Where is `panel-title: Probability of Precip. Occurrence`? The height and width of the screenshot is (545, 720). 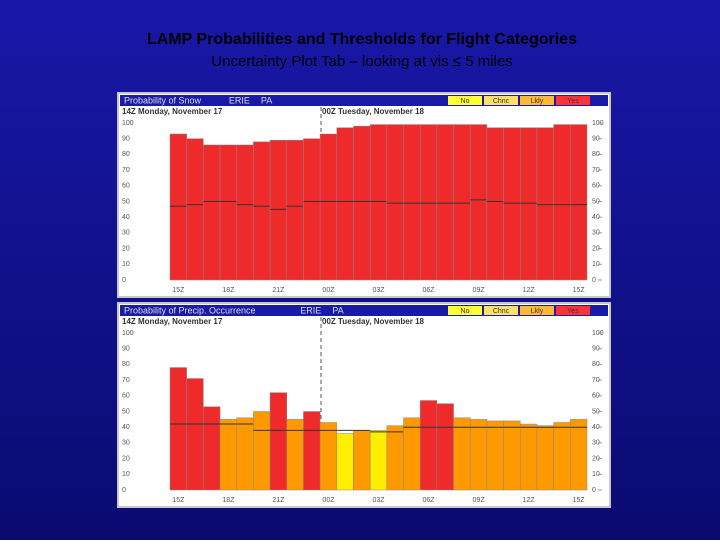 panel-title: Probability of Precip. Occurrence is located at coordinates (190, 310).